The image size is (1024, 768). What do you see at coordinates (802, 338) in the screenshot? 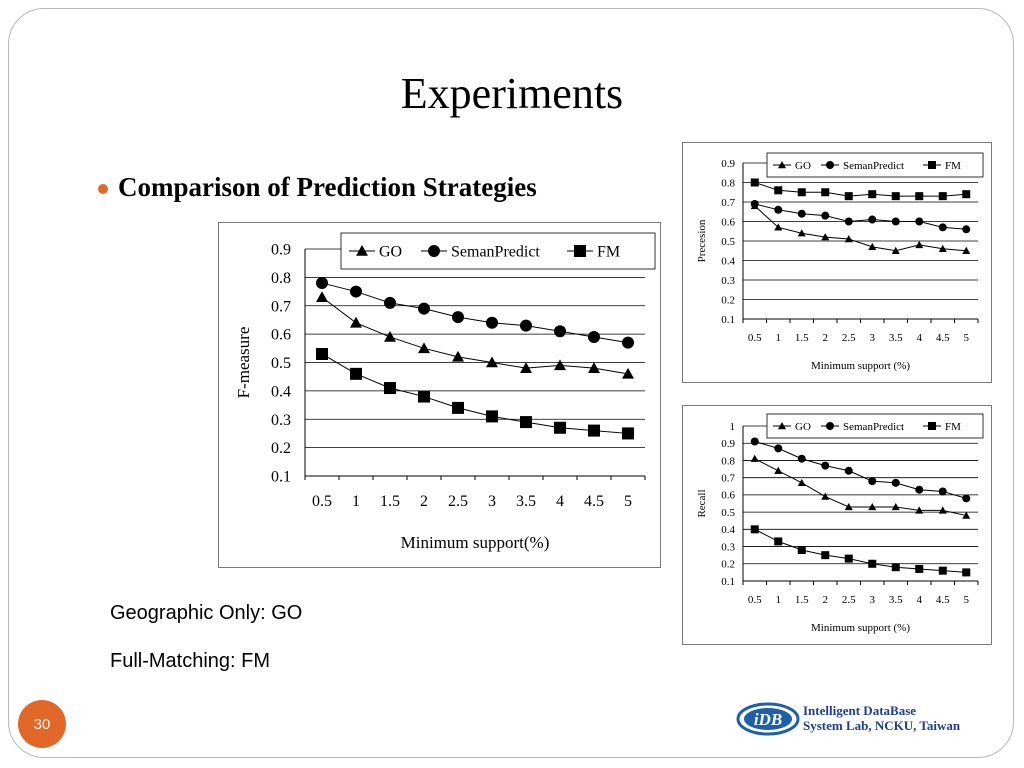
I see `x-tick-label: 1.5` at bounding box center [802, 338].